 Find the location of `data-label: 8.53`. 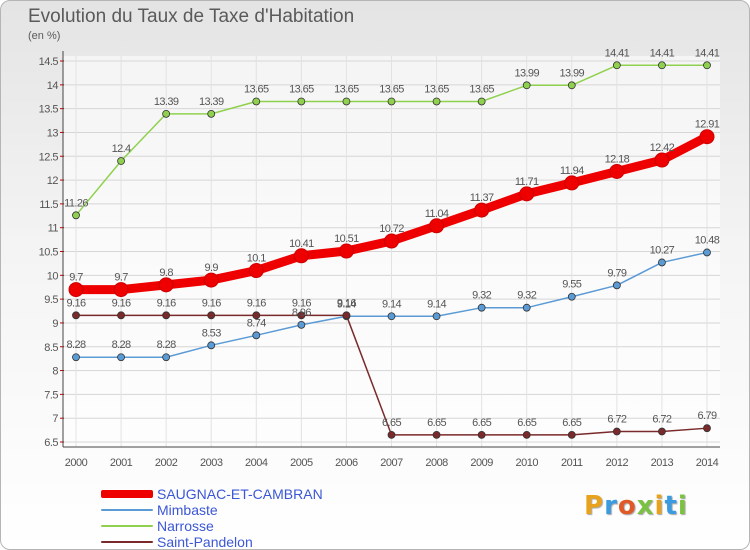

data-label: 8.53 is located at coordinates (211, 333).